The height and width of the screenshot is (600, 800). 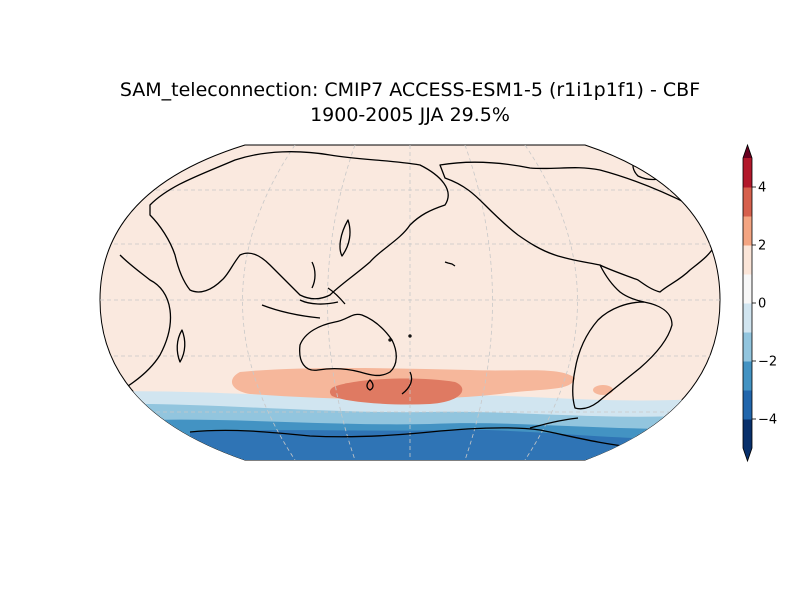 I want to click on contour-band-dark-blue, so click(x=455, y=444).